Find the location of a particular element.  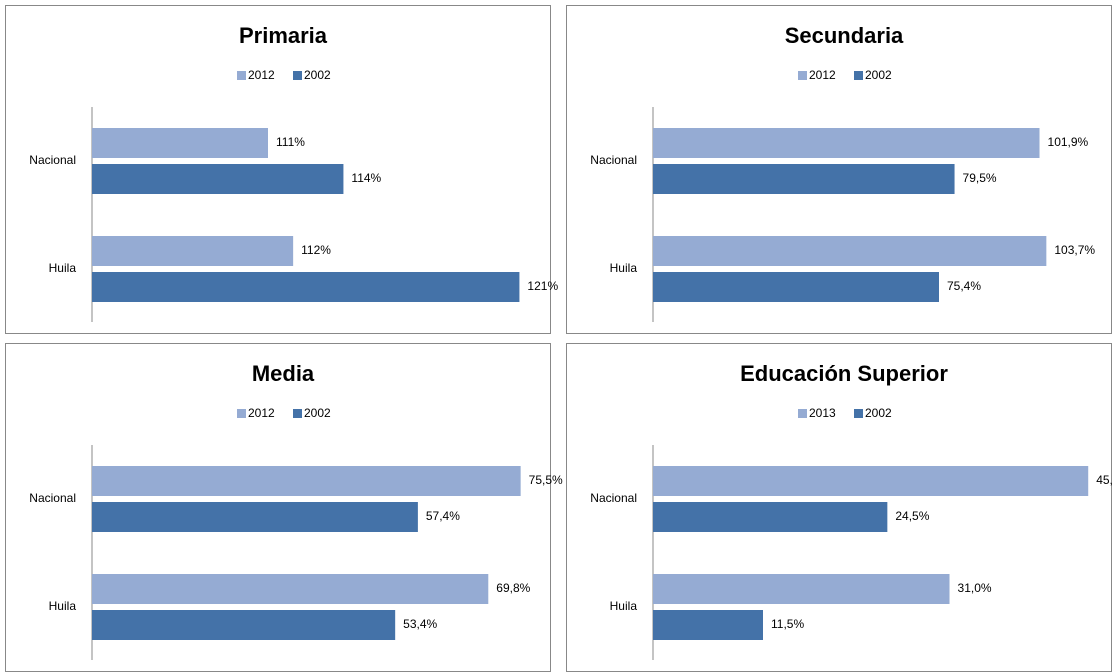

legend-label: 2013 is located at coordinates (822, 413).